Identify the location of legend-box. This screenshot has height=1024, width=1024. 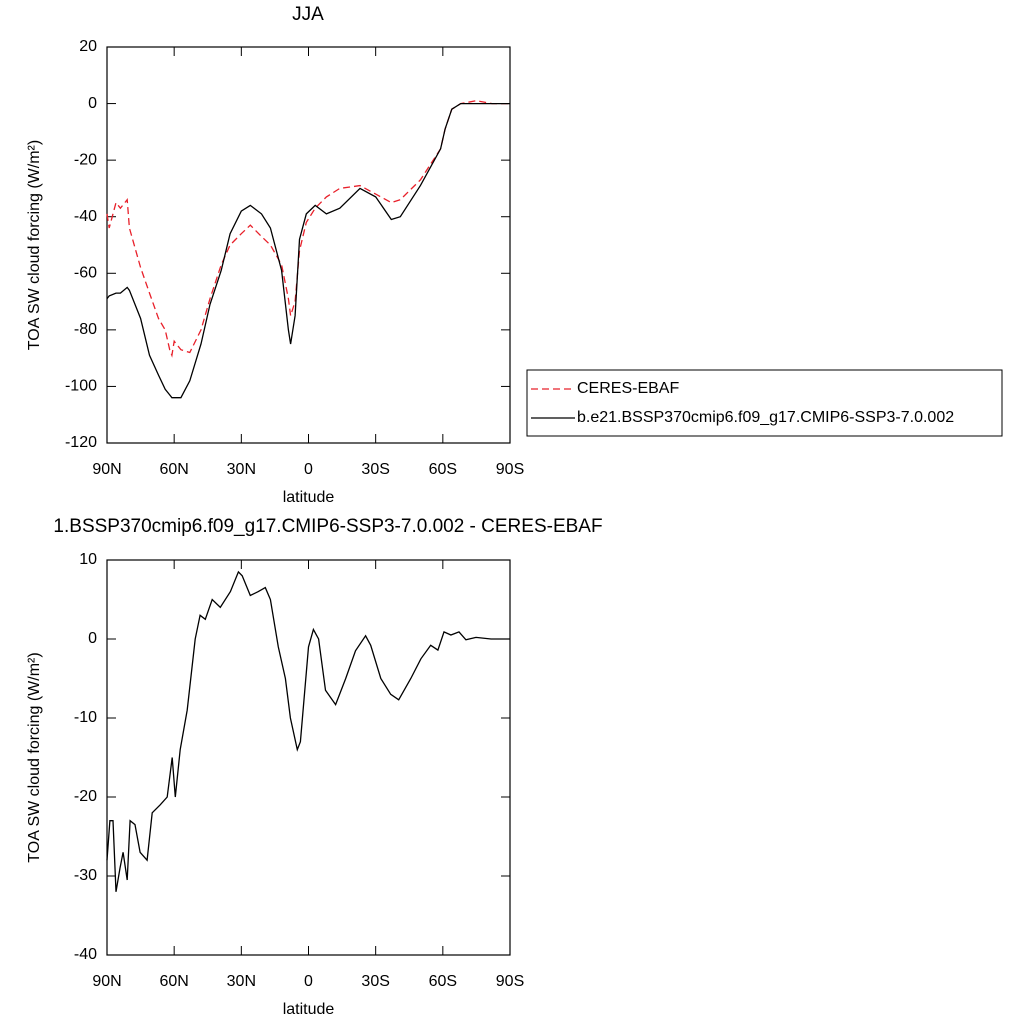
(764, 403).